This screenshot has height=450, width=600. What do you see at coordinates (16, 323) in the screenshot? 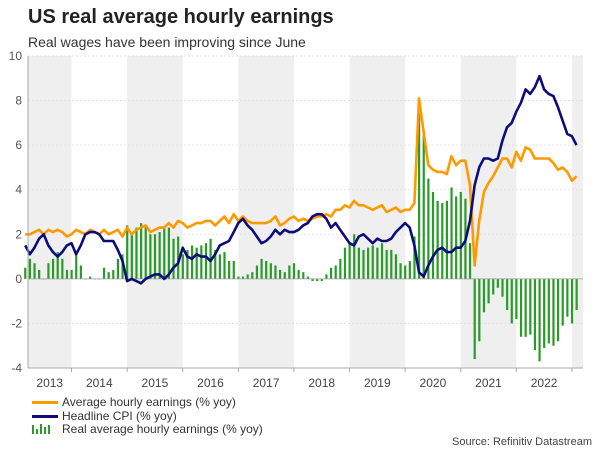
I see `y-tick-label: -2` at bounding box center [16, 323].